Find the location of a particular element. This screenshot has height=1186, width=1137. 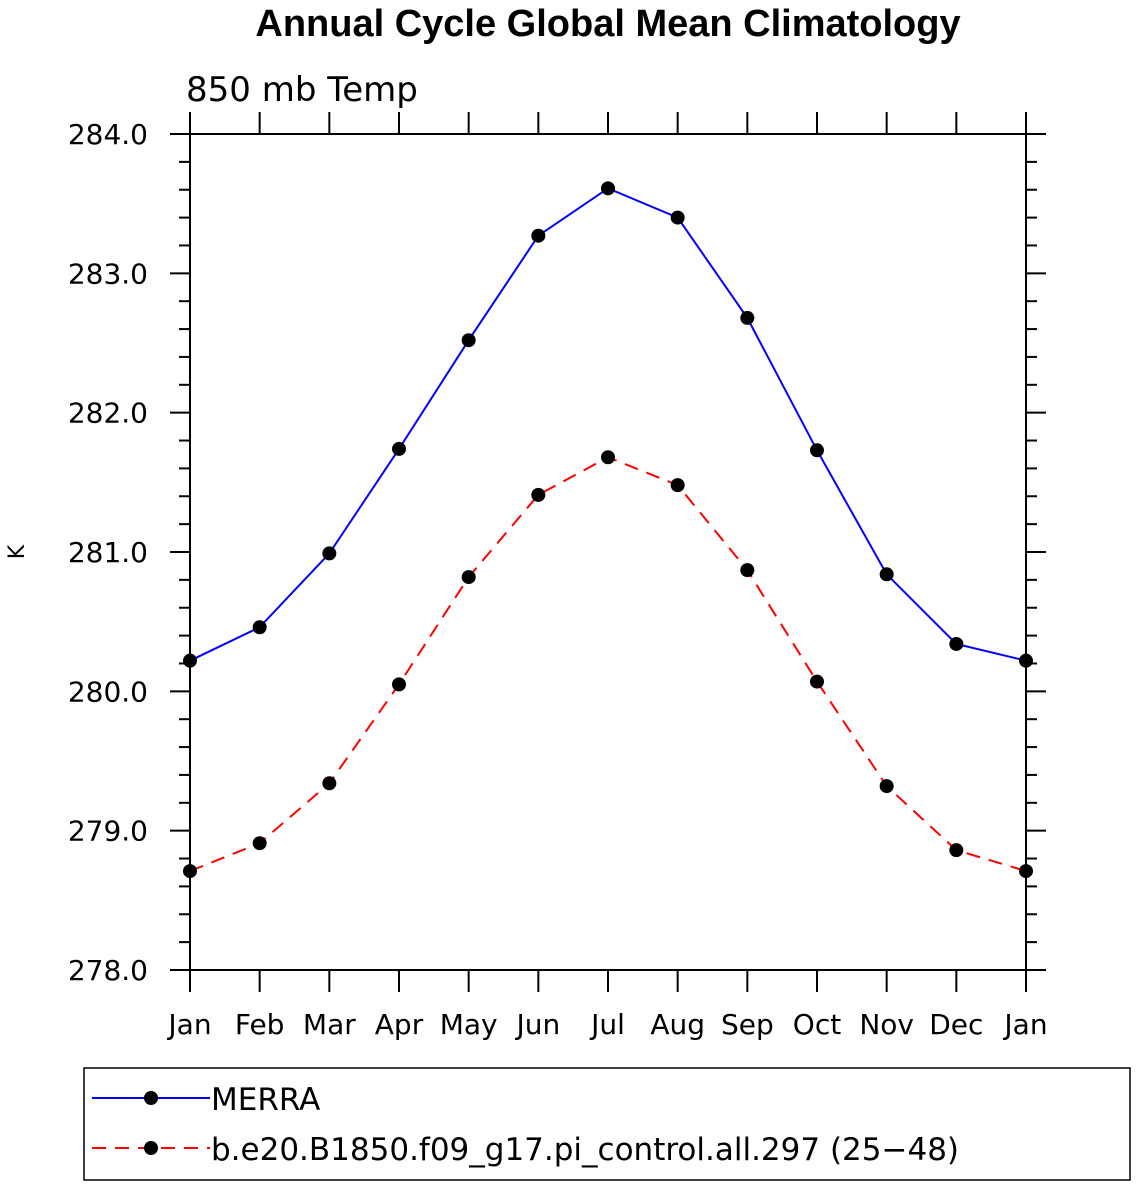

x-tick-label: Jul is located at coordinates (607, 1024).